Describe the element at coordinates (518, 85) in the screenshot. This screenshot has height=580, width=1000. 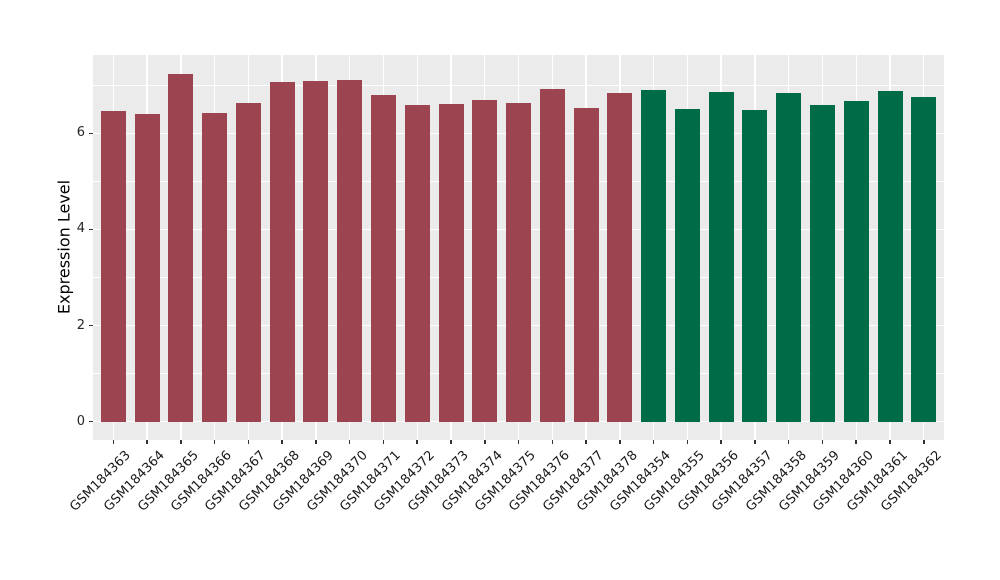
I see `gridline-minor` at that location.